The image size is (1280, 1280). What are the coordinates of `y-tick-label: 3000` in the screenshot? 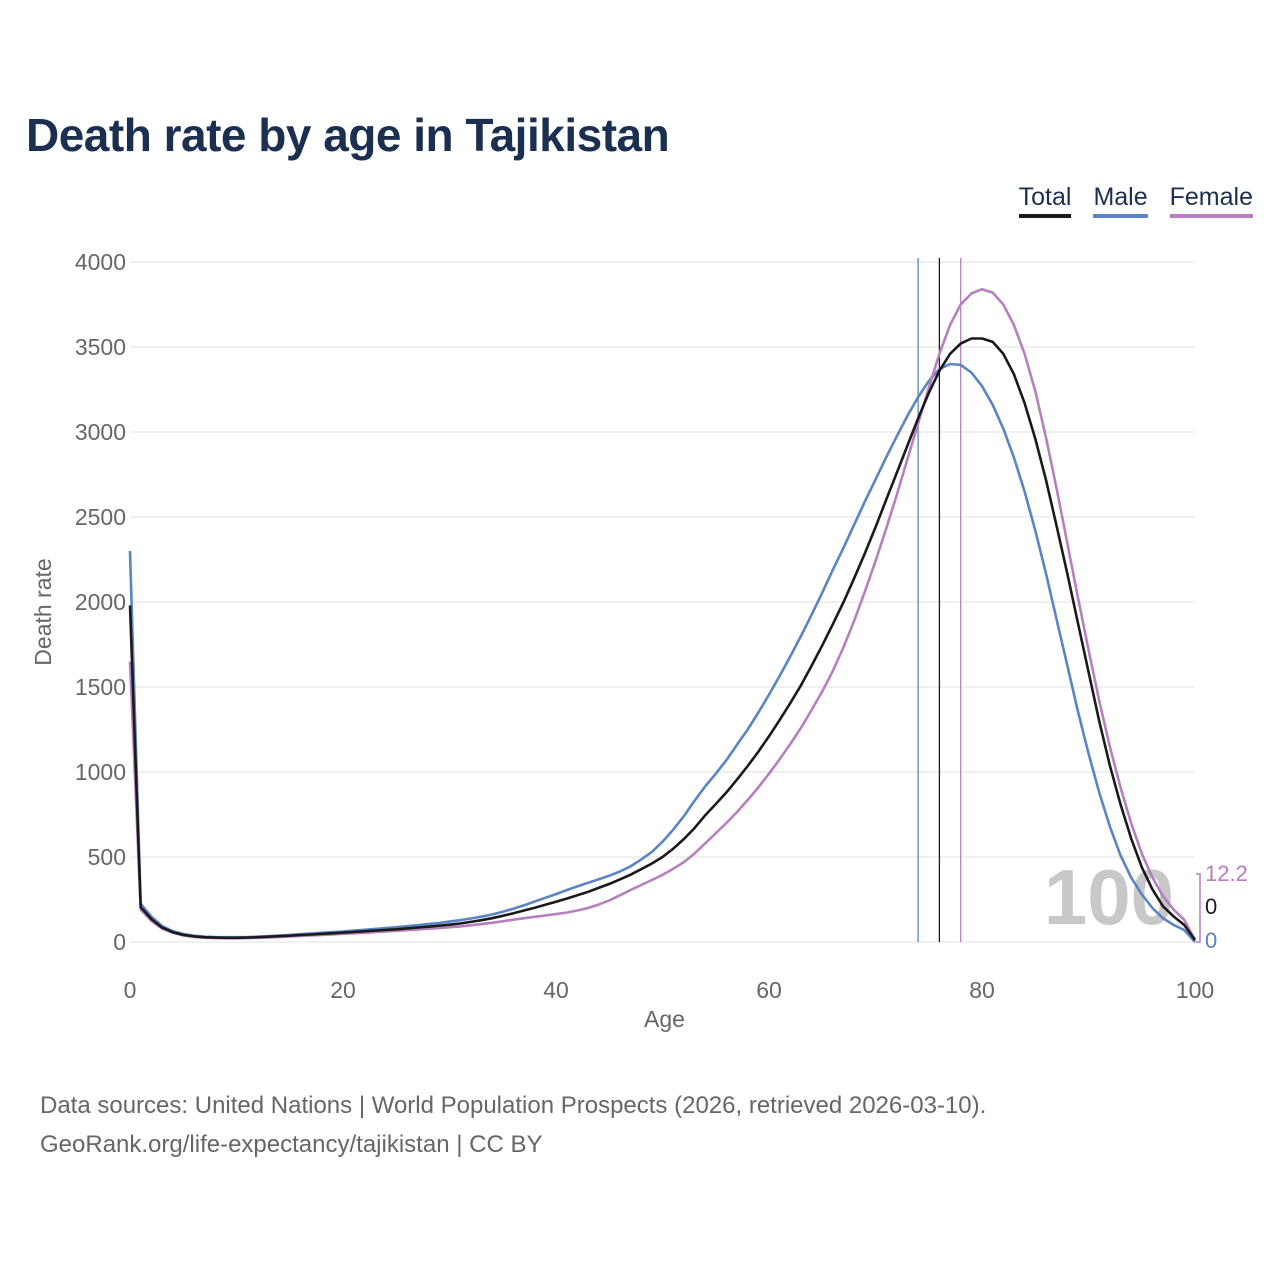 It's located at (100, 432).